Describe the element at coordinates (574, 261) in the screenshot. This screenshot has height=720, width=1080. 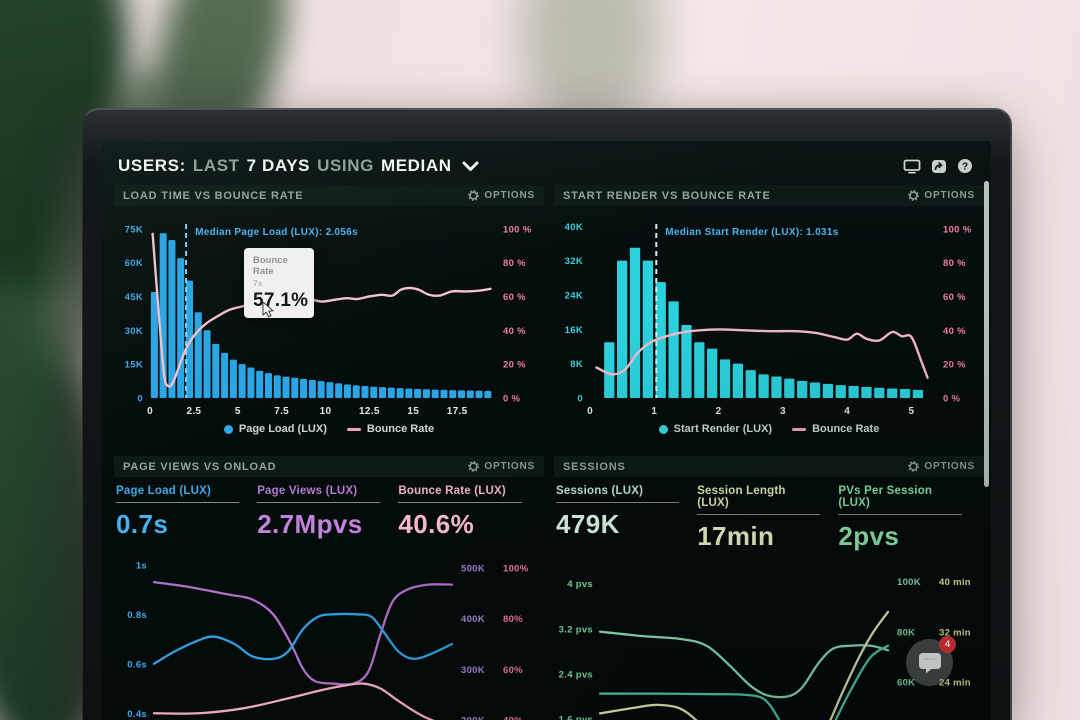
I see `svg-text: 32K` at that location.